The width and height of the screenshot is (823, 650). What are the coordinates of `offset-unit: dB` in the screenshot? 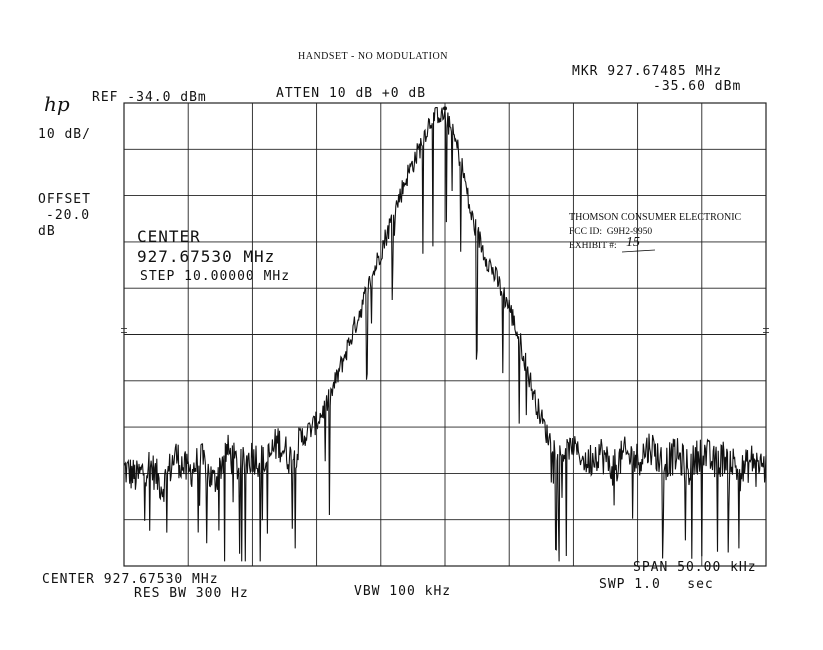 It's located at (47, 231).